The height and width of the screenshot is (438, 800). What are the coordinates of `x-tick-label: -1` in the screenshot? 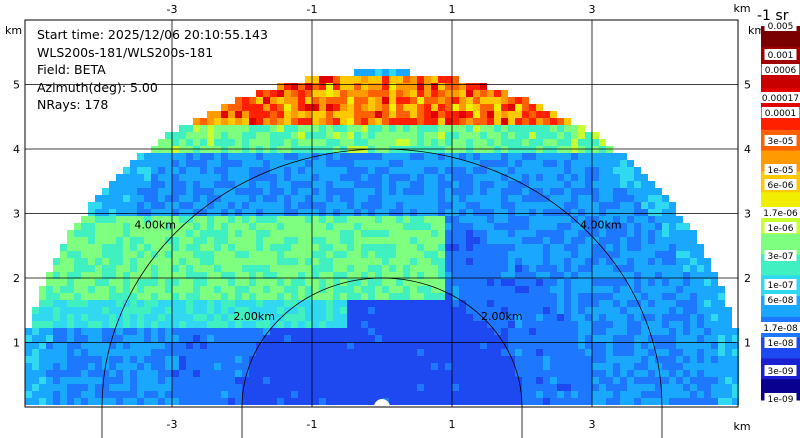 It's located at (312, 424).